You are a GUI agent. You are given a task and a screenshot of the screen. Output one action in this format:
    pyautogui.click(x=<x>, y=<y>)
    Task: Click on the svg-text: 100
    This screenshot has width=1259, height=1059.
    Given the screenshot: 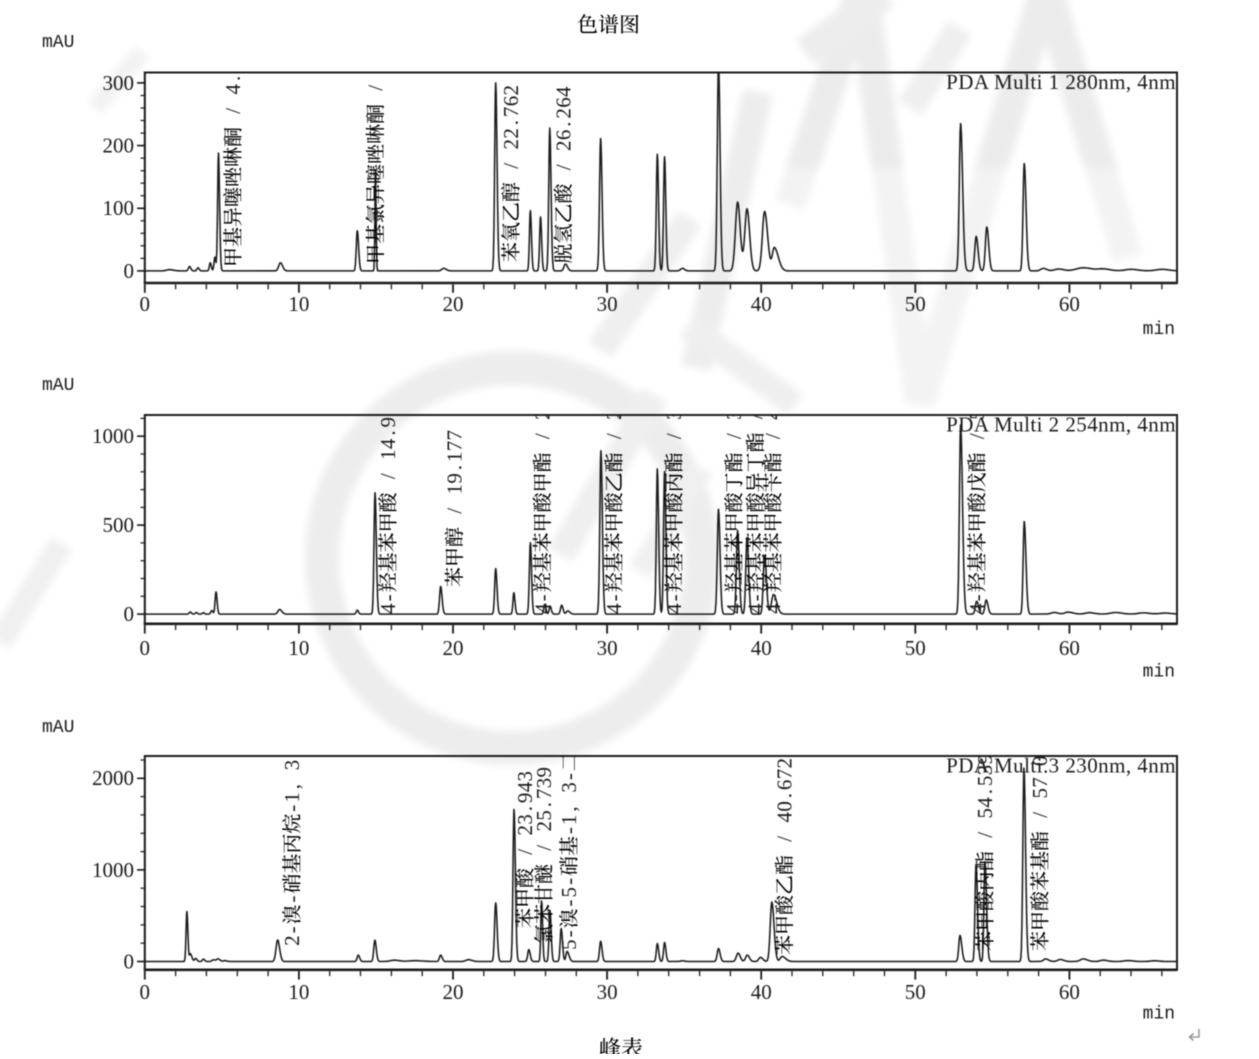 What is the action you would take?
    pyautogui.click(x=119, y=208)
    